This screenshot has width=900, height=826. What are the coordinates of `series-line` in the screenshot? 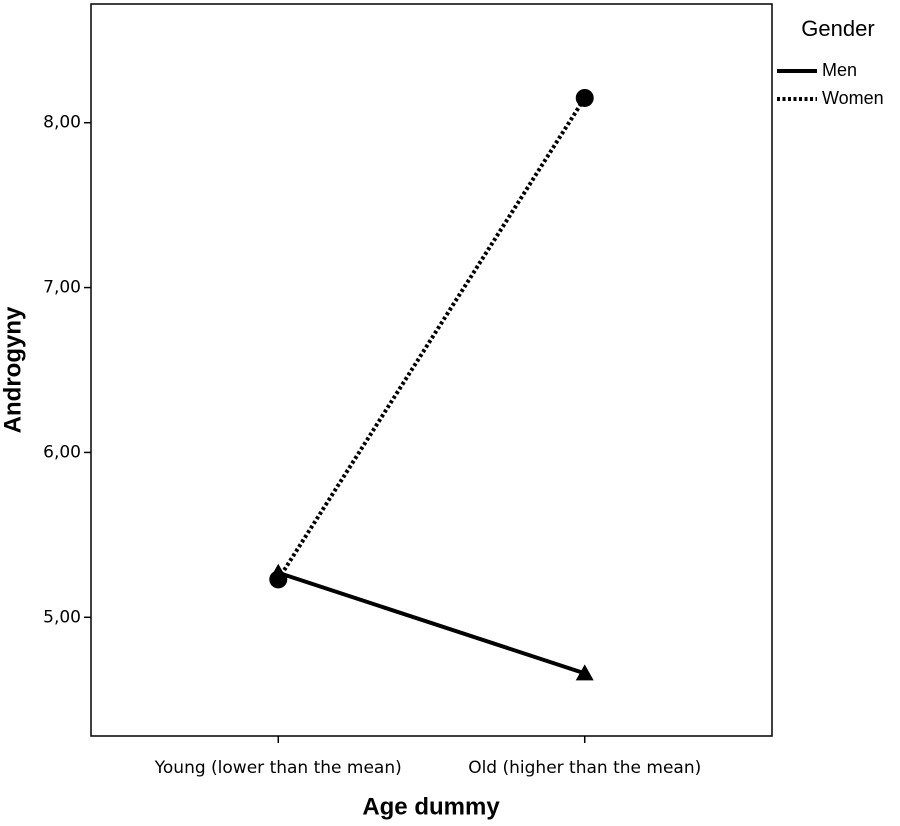 It's located at (431, 623).